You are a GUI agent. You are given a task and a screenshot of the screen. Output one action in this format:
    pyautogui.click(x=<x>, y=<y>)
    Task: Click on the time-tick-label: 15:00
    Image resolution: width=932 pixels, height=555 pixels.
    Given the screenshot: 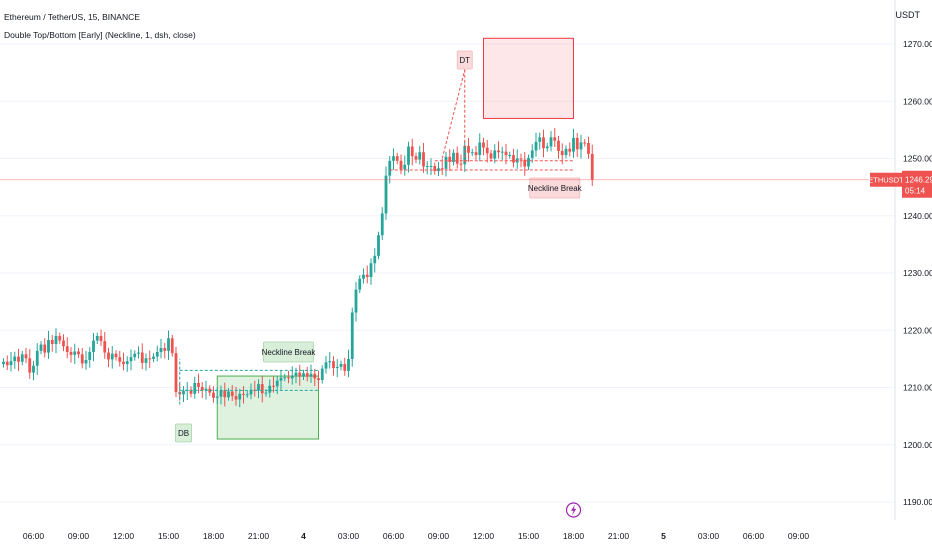 What is the action you would take?
    pyautogui.click(x=529, y=536)
    